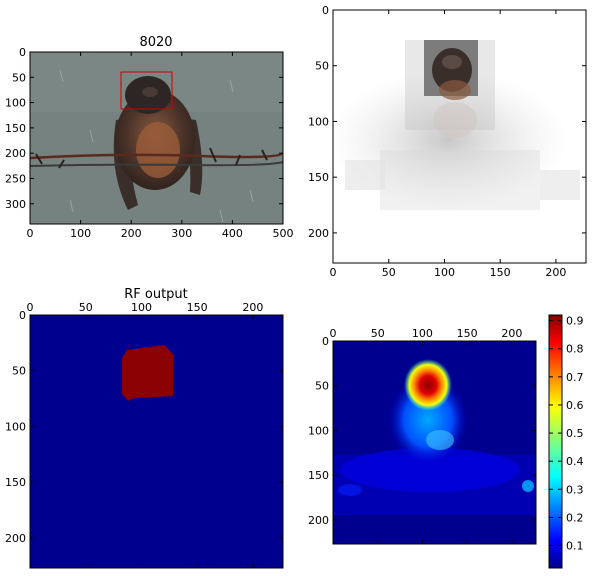 The height and width of the screenshot is (576, 594). I want to click on colorbar-ticks: 0.1 0.2 0.3 0.4 0.5 0.6 0.7 0.8 0.9, so click(566, 434).